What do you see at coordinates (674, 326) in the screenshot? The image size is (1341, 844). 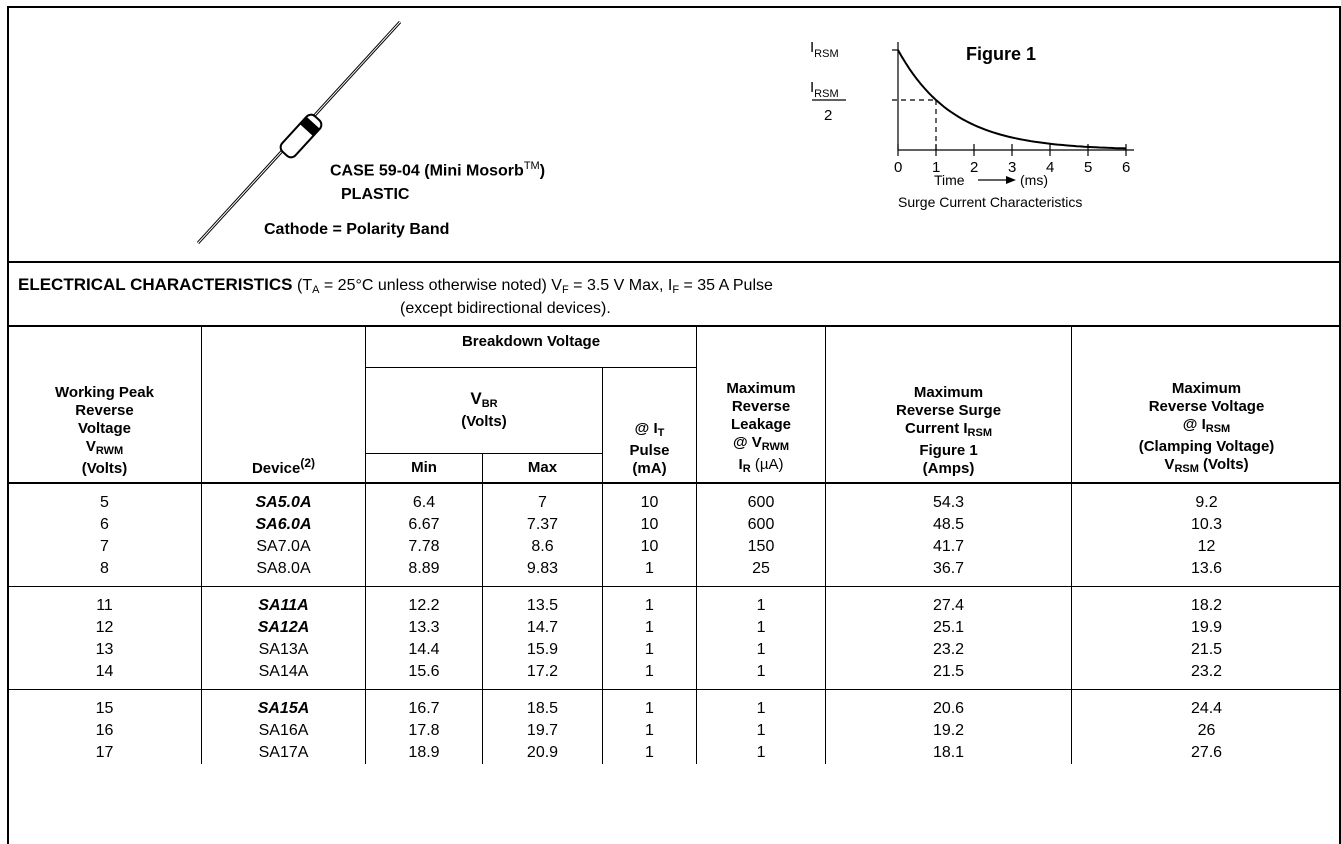 I see `table-top-rule` at bounding box center [674, 326].